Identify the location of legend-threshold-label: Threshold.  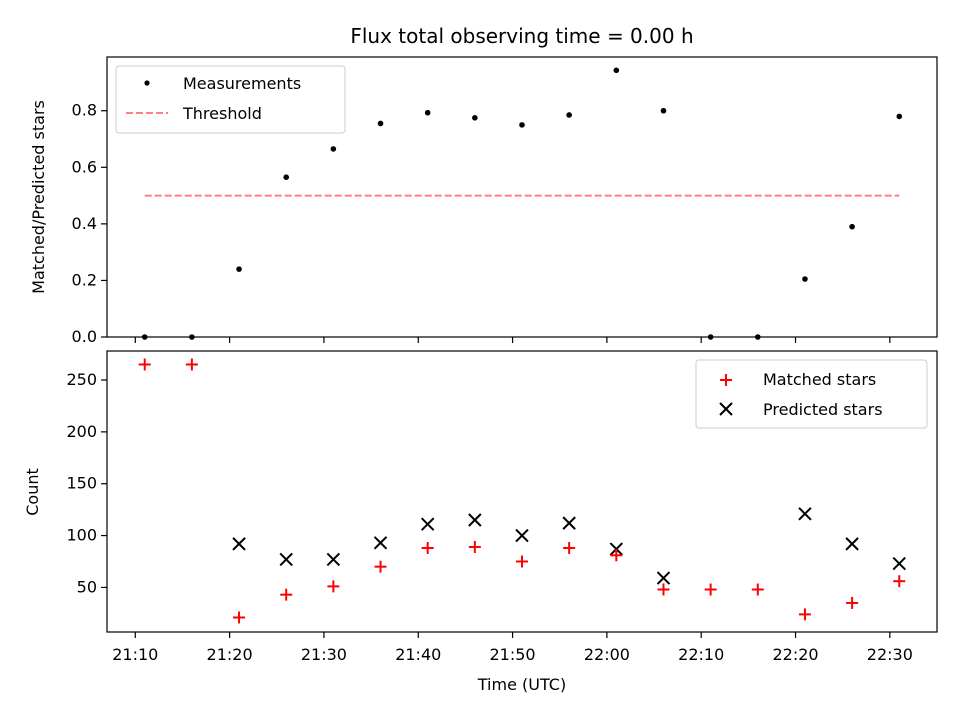
(222, 113).